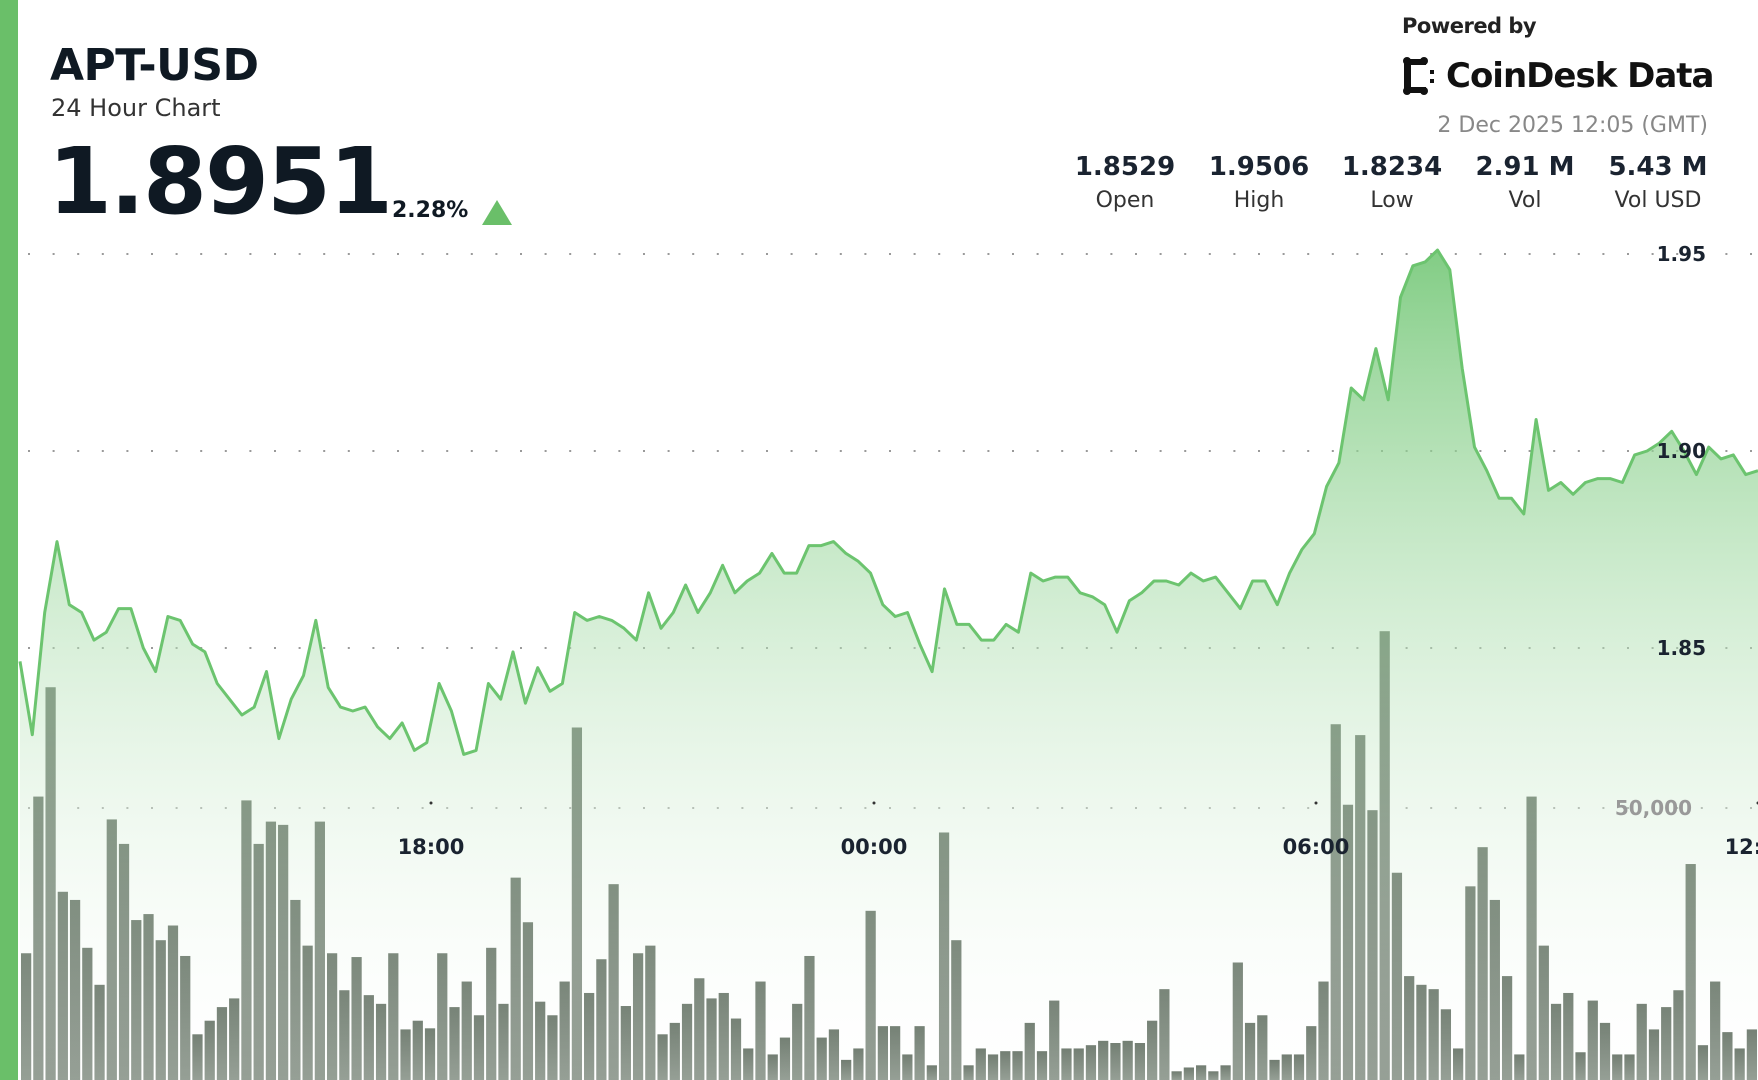 Image resolution: width=1758 pixels, height=1080 pixels. I want to click on stat-high: 1.9506 High, so click(1259, 182).